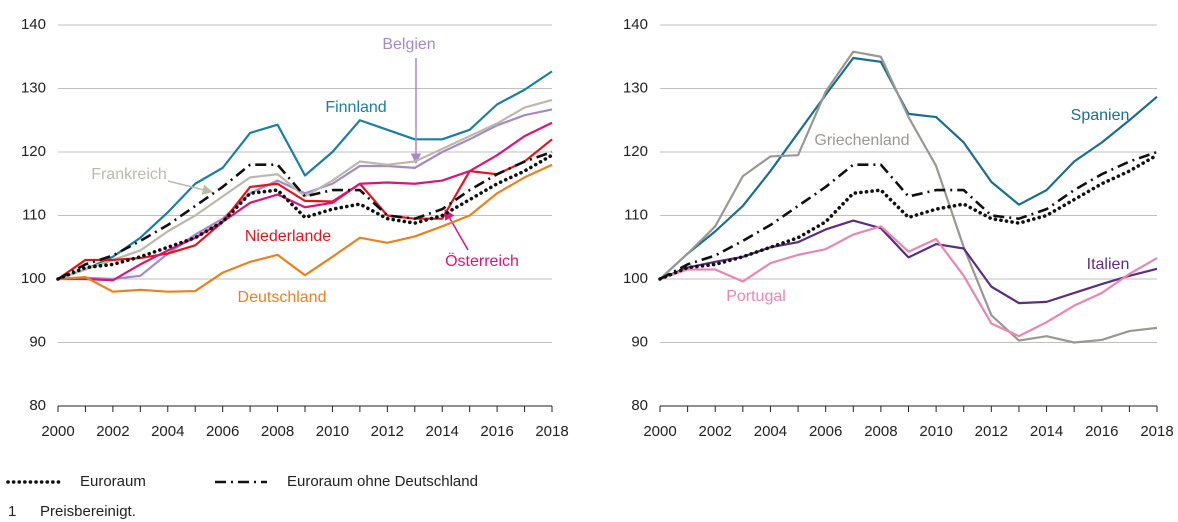 Image resolution: width=1178 pixels, height=522 pixels. What do you see at coordinates (113, 481) in the screenshot?
I see `legend-label: Euroraum` at bounding box center [113, 481].